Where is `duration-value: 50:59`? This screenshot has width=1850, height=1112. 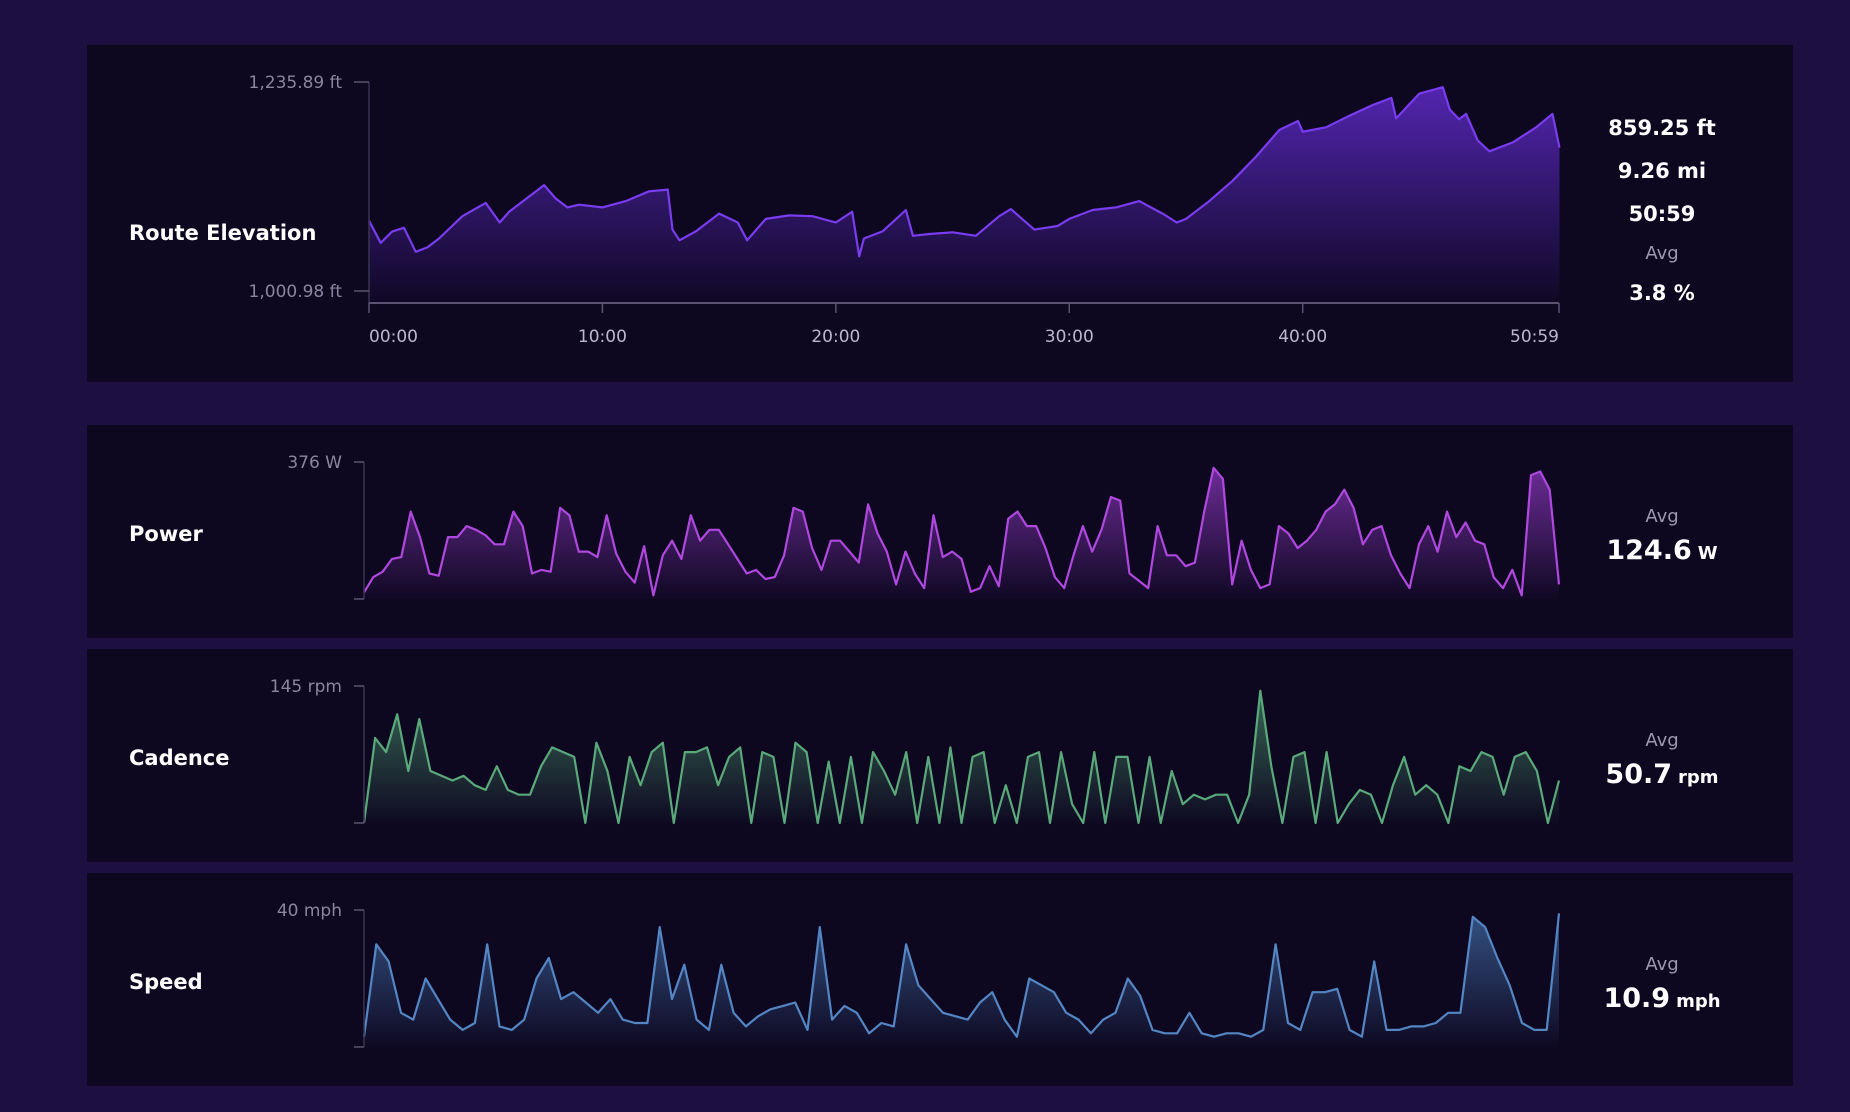 duration-value: 50:59 is located at coordinates (1662, 214).